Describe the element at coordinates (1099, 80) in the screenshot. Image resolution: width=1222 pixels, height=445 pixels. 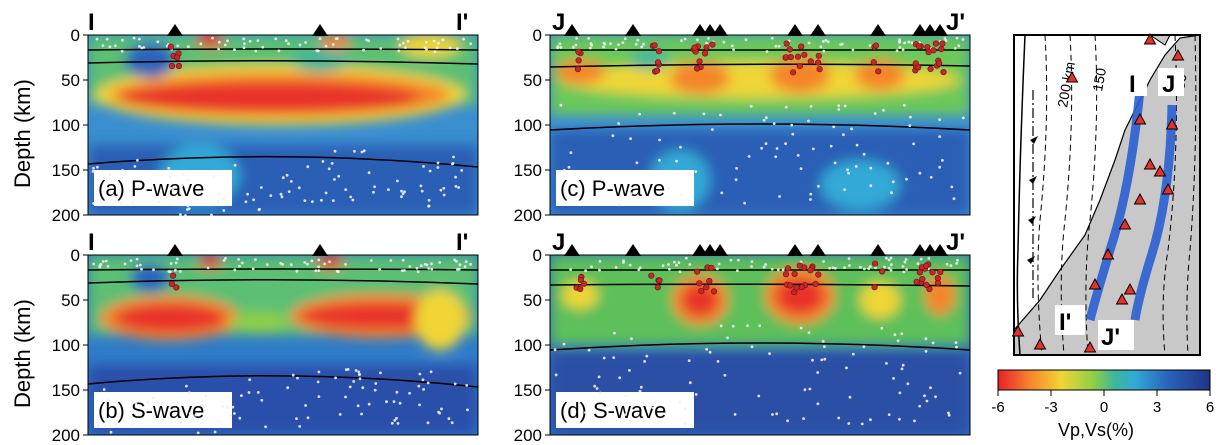
I see `contour-label-150: 150` at that location.